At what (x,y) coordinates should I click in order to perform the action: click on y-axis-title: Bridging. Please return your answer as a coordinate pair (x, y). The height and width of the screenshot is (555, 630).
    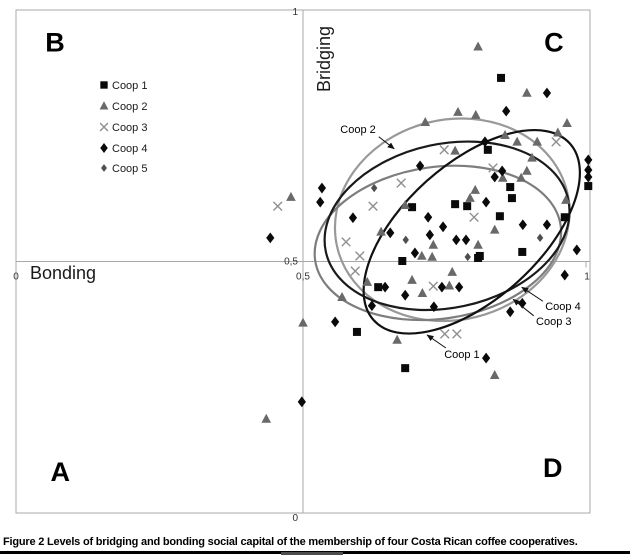
    Looking at the image, I should click on (324, 59).